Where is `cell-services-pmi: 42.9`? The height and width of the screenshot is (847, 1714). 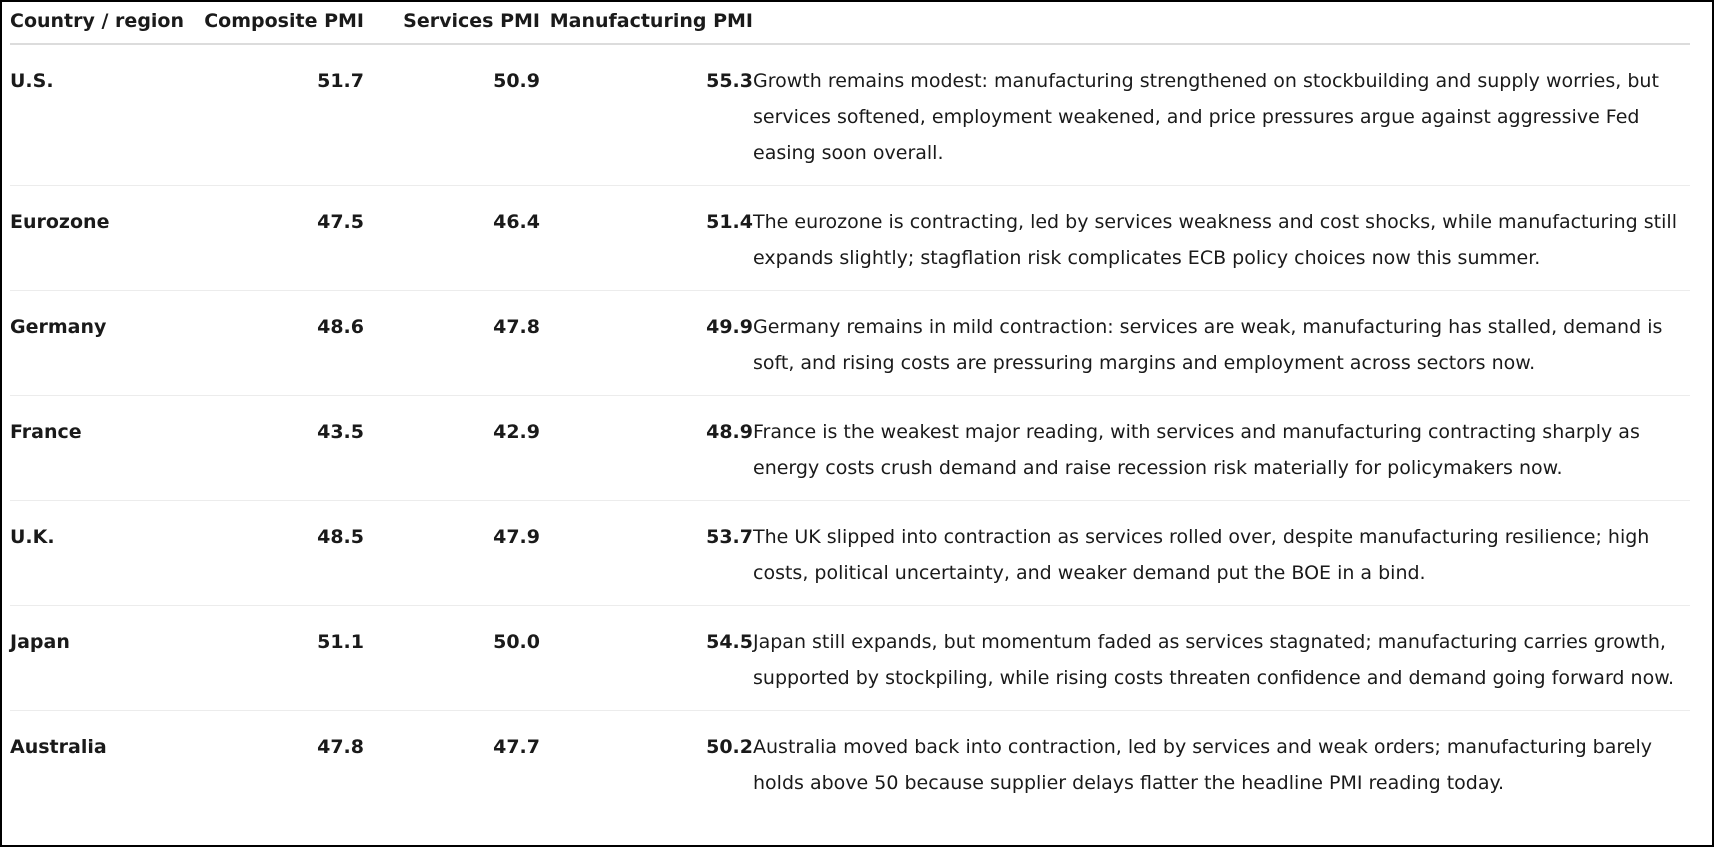 cell-services-pmi: 42.9 is located at coordinates (452, 448).